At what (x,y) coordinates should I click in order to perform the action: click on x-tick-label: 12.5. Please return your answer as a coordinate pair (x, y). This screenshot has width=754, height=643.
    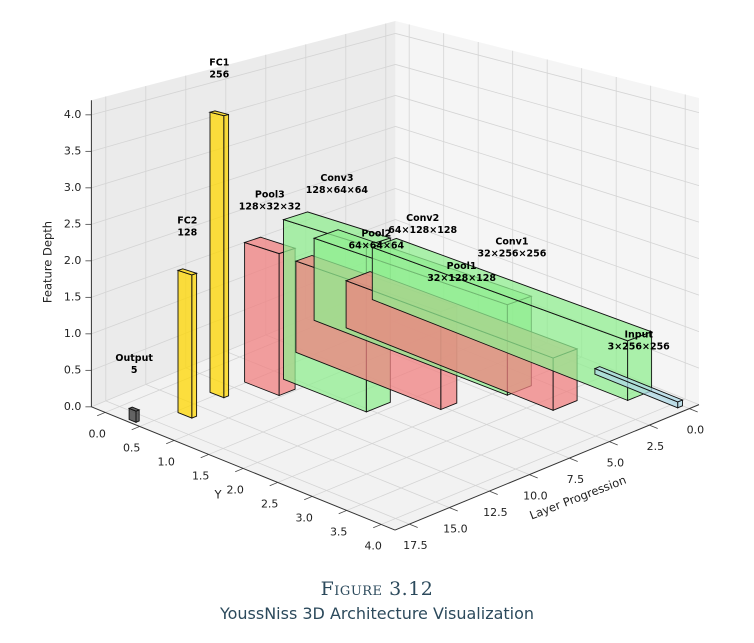
    Looking at the image, I should click on (495, 512).